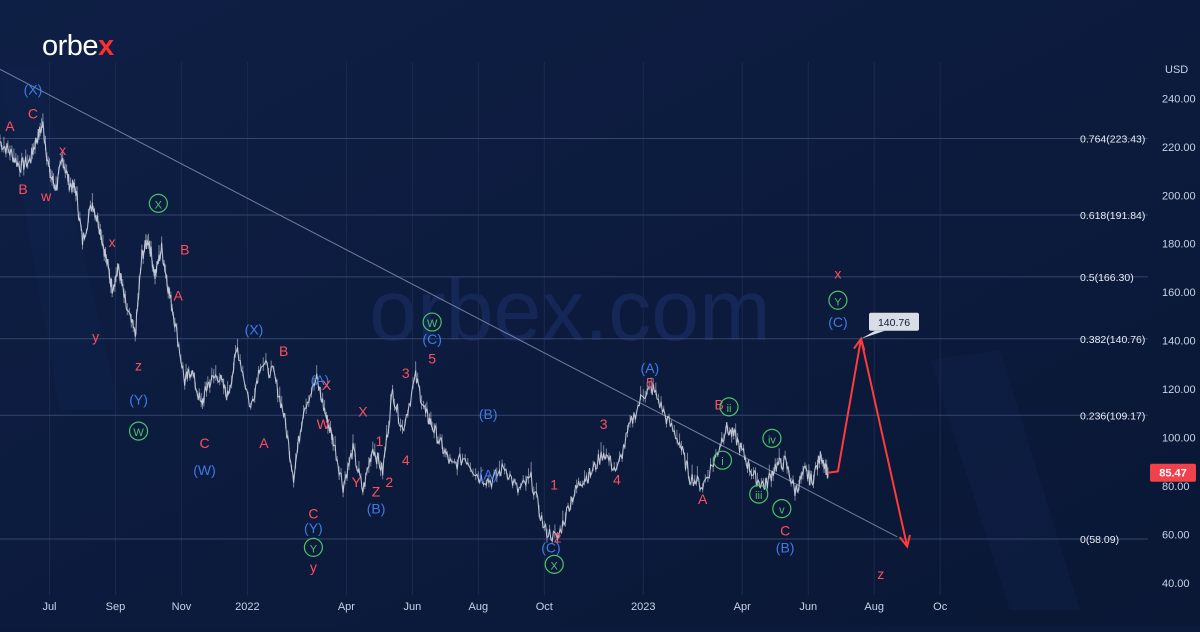 Image resolution: width=1200 pixels, height=632 pixels. Describe the element at coordinates (247, 607) in the screenshot. I see `x-tick-label: 2022` at that location.